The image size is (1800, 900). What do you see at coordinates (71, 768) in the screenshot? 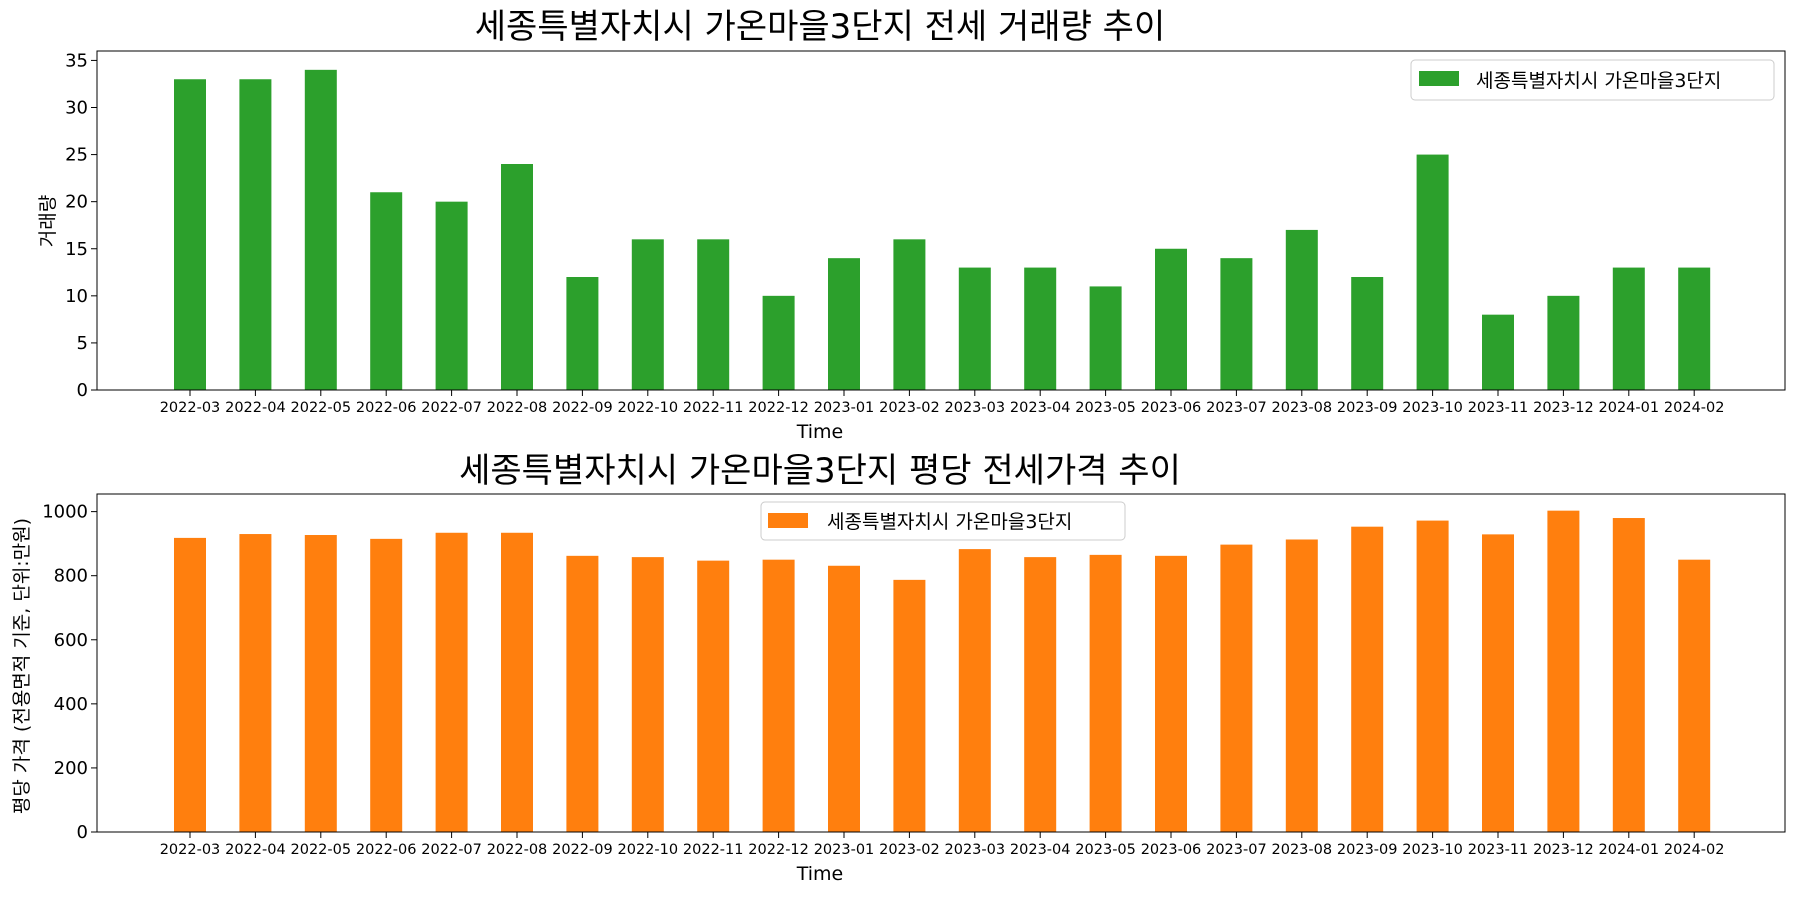
I see `y-tick-label: 200` at bounding box center [71, 768].